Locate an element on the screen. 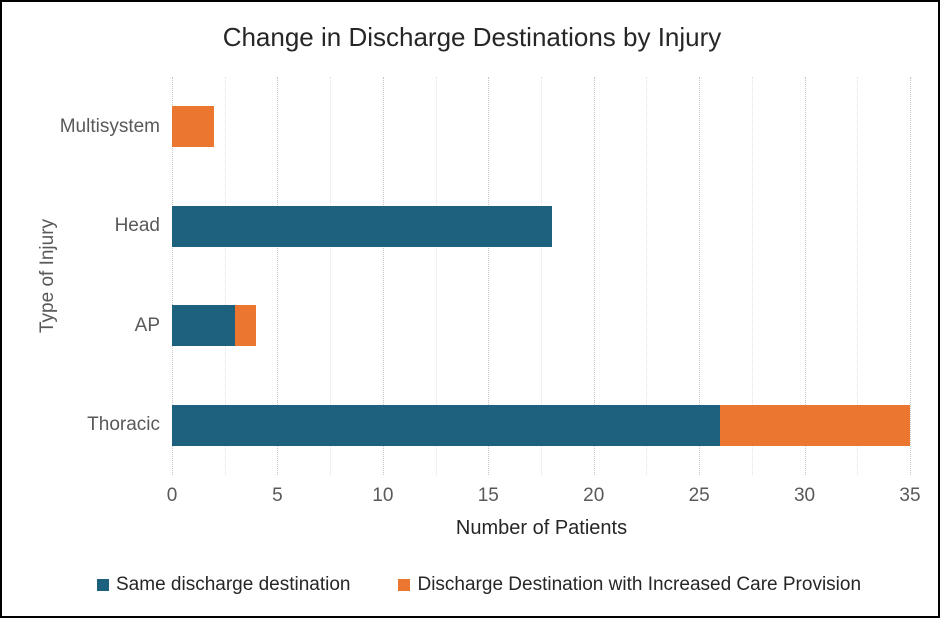 Image resolution: width=940 pixels, height=618 pixels. y-category-label-thoracic: Thoracic is located at coordinates (123, 425).